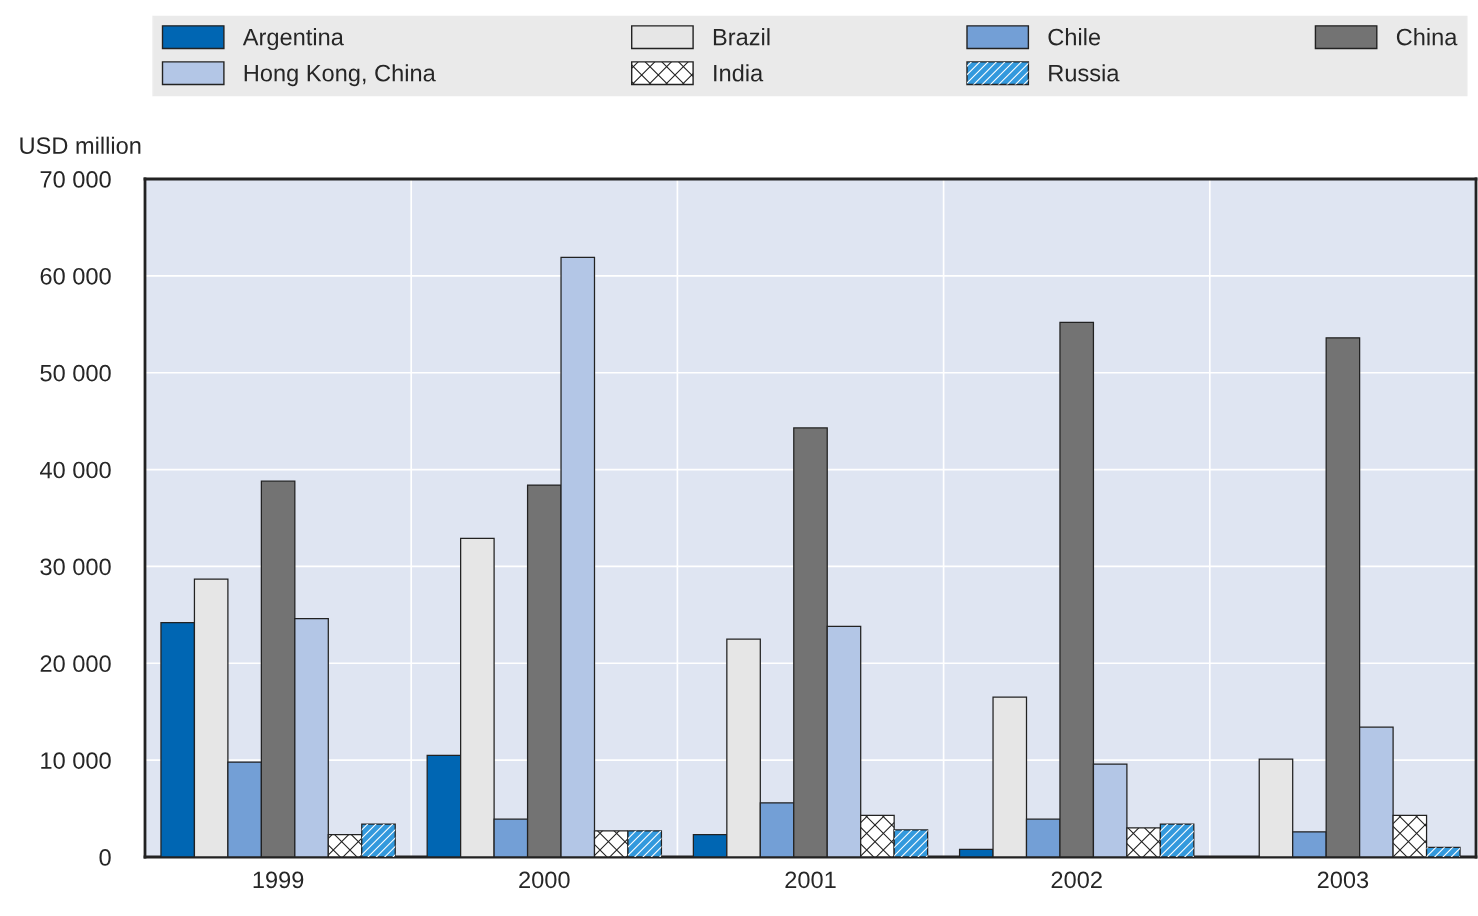 This screenshot has height=916, width=1478. Describe the element at coordinates (1074, 37) in the screenshot. I see `legend-label: Chile` at that location.